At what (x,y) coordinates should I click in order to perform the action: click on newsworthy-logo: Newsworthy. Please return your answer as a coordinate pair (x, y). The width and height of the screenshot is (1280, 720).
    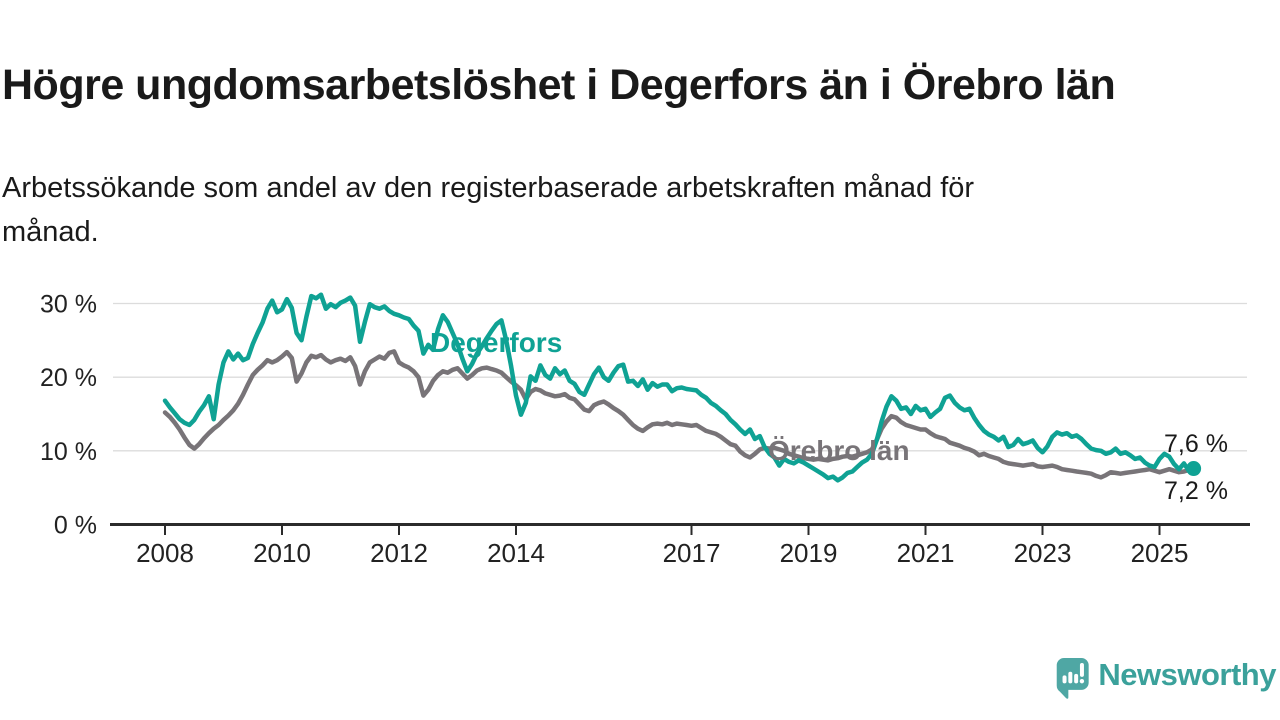
    Looking at the image, I should click on (1166, 679).